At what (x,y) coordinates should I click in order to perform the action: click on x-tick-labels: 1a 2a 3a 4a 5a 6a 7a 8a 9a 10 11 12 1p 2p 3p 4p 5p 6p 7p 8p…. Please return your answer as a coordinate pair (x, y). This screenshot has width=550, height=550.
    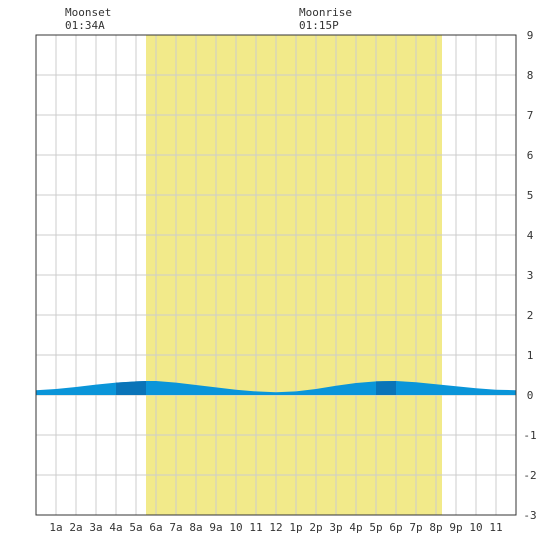
    Looking at the image, I should click on (275, 527).